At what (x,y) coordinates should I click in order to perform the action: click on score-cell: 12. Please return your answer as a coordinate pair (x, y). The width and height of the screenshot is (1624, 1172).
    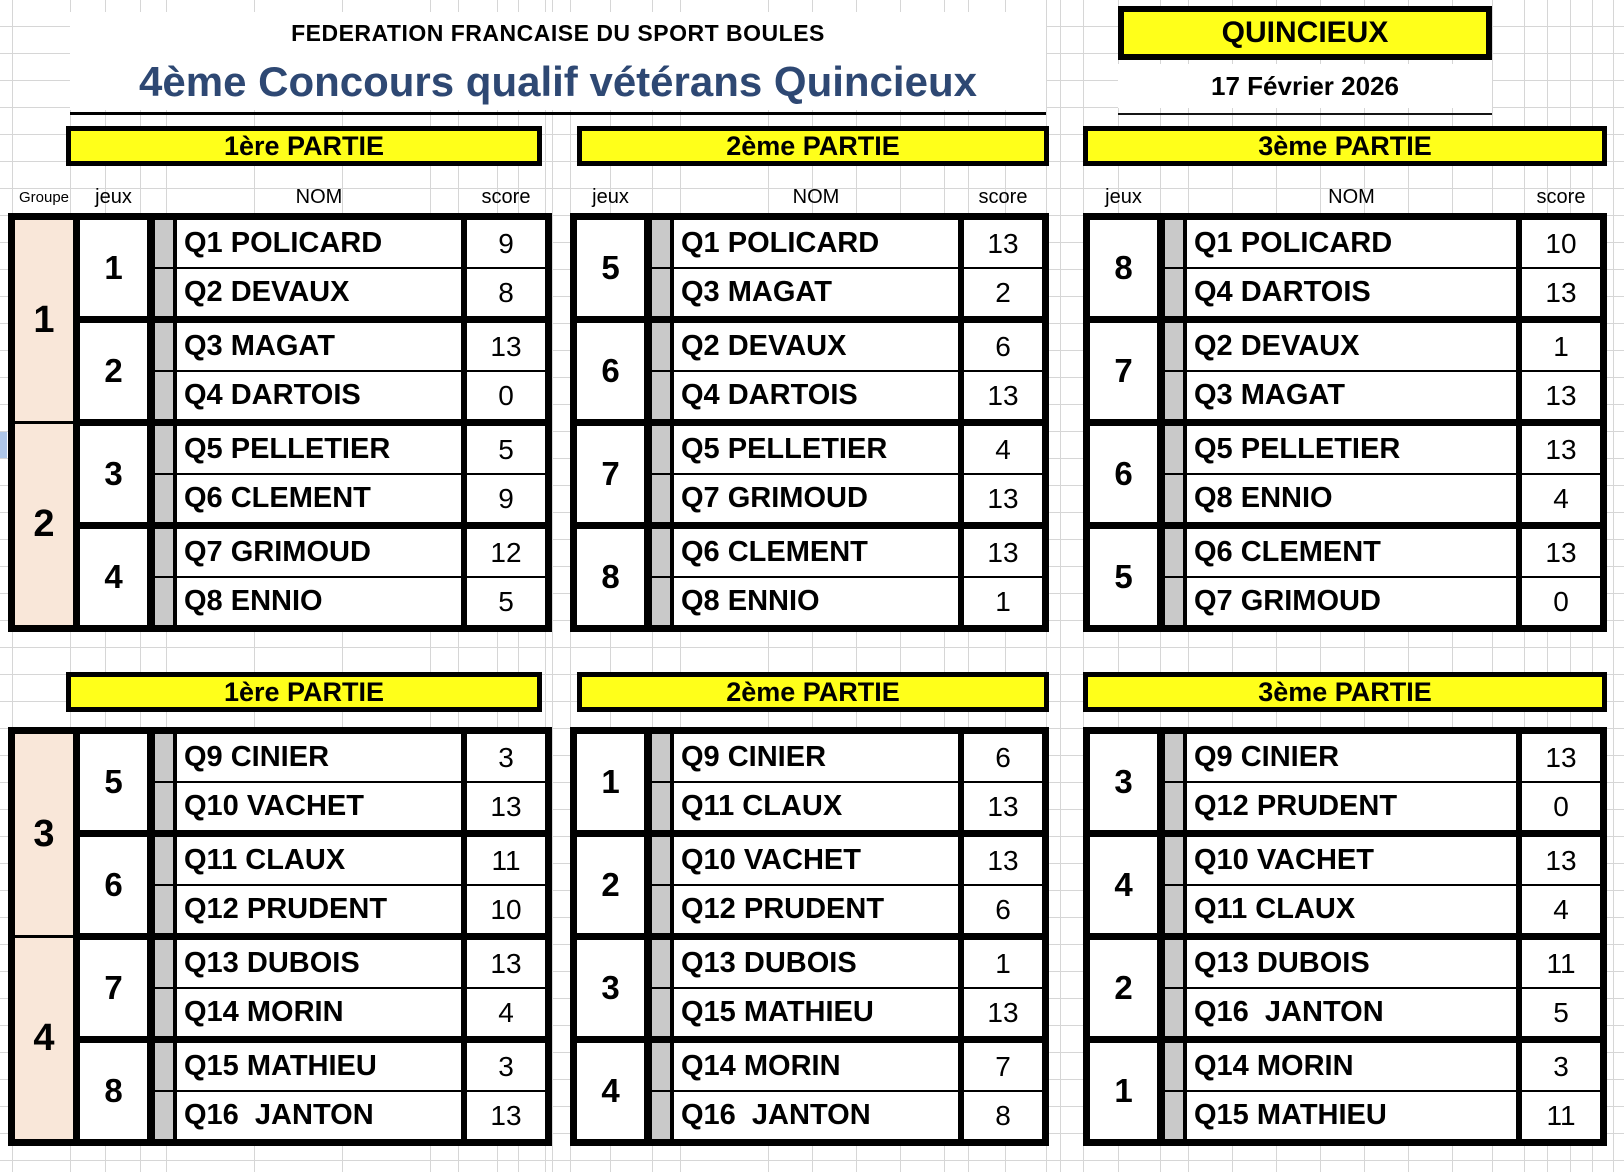
    Looking at the image, I should click on (506, 552).